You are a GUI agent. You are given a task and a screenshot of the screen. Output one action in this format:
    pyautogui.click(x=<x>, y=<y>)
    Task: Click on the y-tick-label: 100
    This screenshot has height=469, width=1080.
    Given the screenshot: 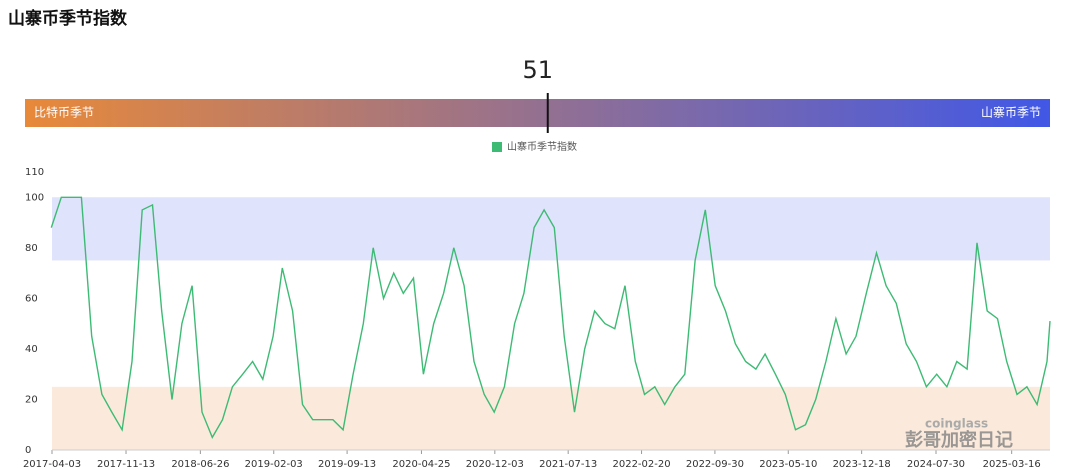 What is the action you would take?
    pyautogui.click(x=34, y=197)
    